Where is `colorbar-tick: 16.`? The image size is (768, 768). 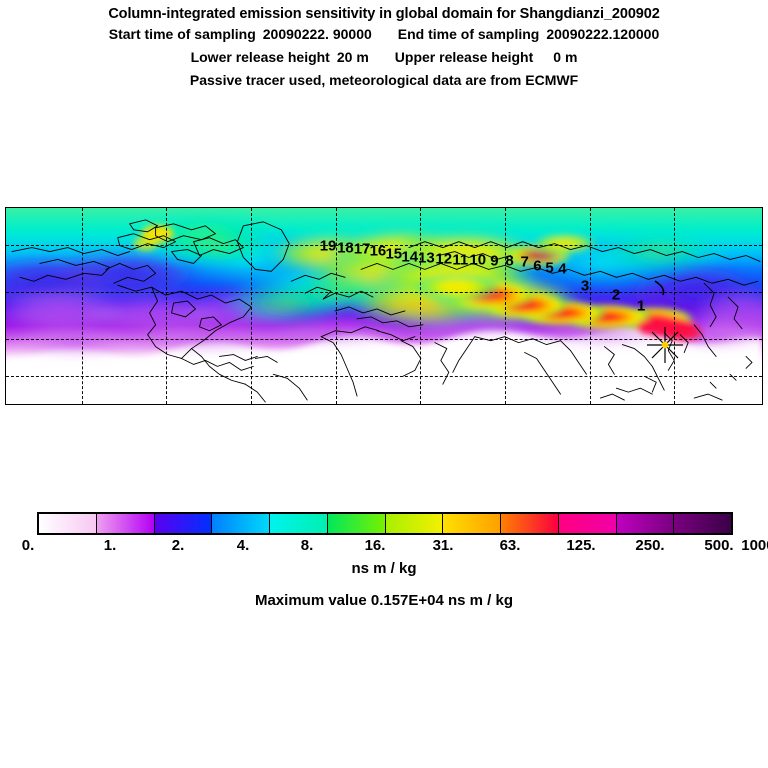
colorbar-tick: 16. is located at coordinates (375, 545).